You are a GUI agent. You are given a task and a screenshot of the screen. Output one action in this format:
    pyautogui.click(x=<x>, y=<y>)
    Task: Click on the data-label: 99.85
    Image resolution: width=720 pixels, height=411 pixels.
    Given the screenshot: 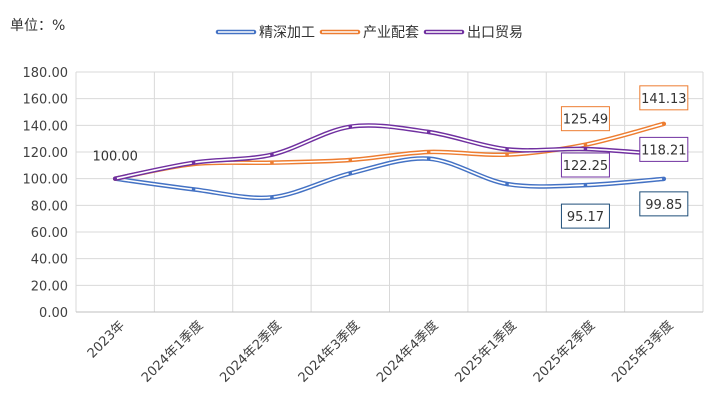 What is the action you would take?
    pyautogui.click(x=664, y=204)
    